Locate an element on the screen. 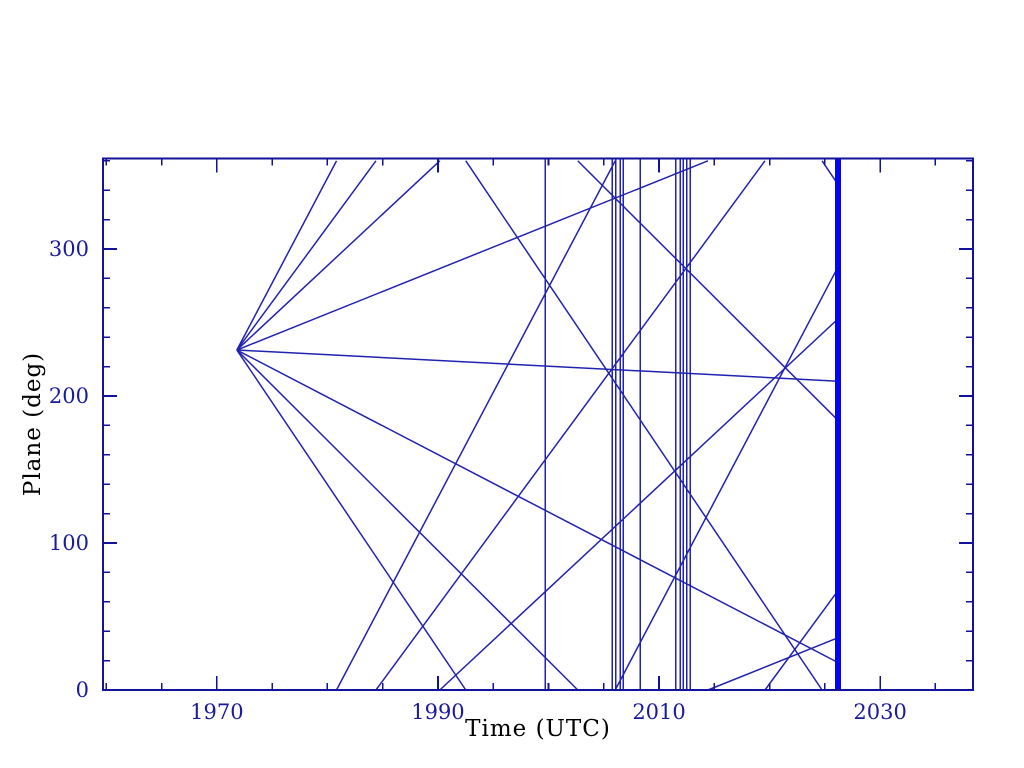  x-tick-label: 1970 is located at coordinates (216, 712).